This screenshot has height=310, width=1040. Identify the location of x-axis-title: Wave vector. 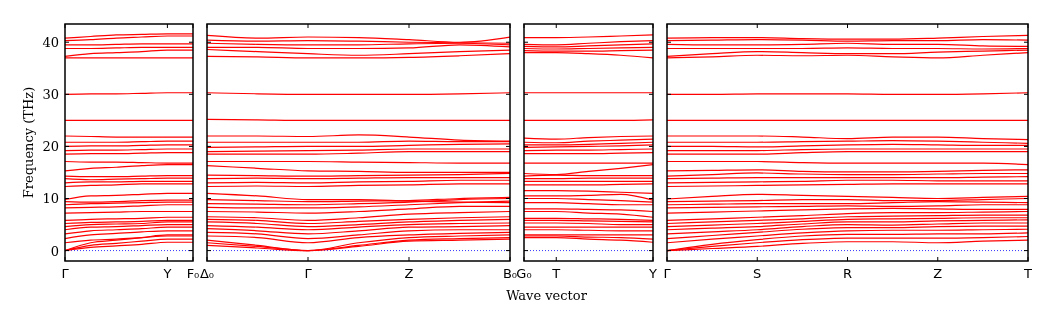
(547, 295).